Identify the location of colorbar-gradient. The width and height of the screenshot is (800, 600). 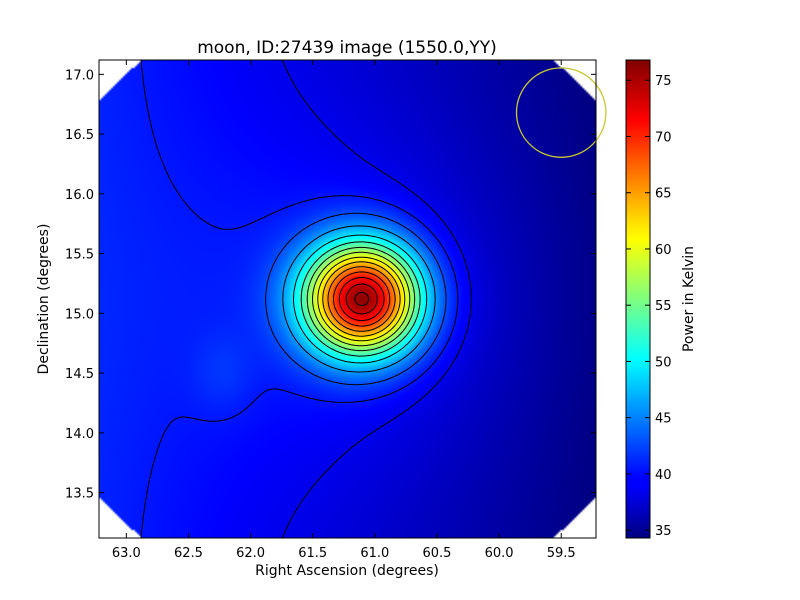
(638, 299).